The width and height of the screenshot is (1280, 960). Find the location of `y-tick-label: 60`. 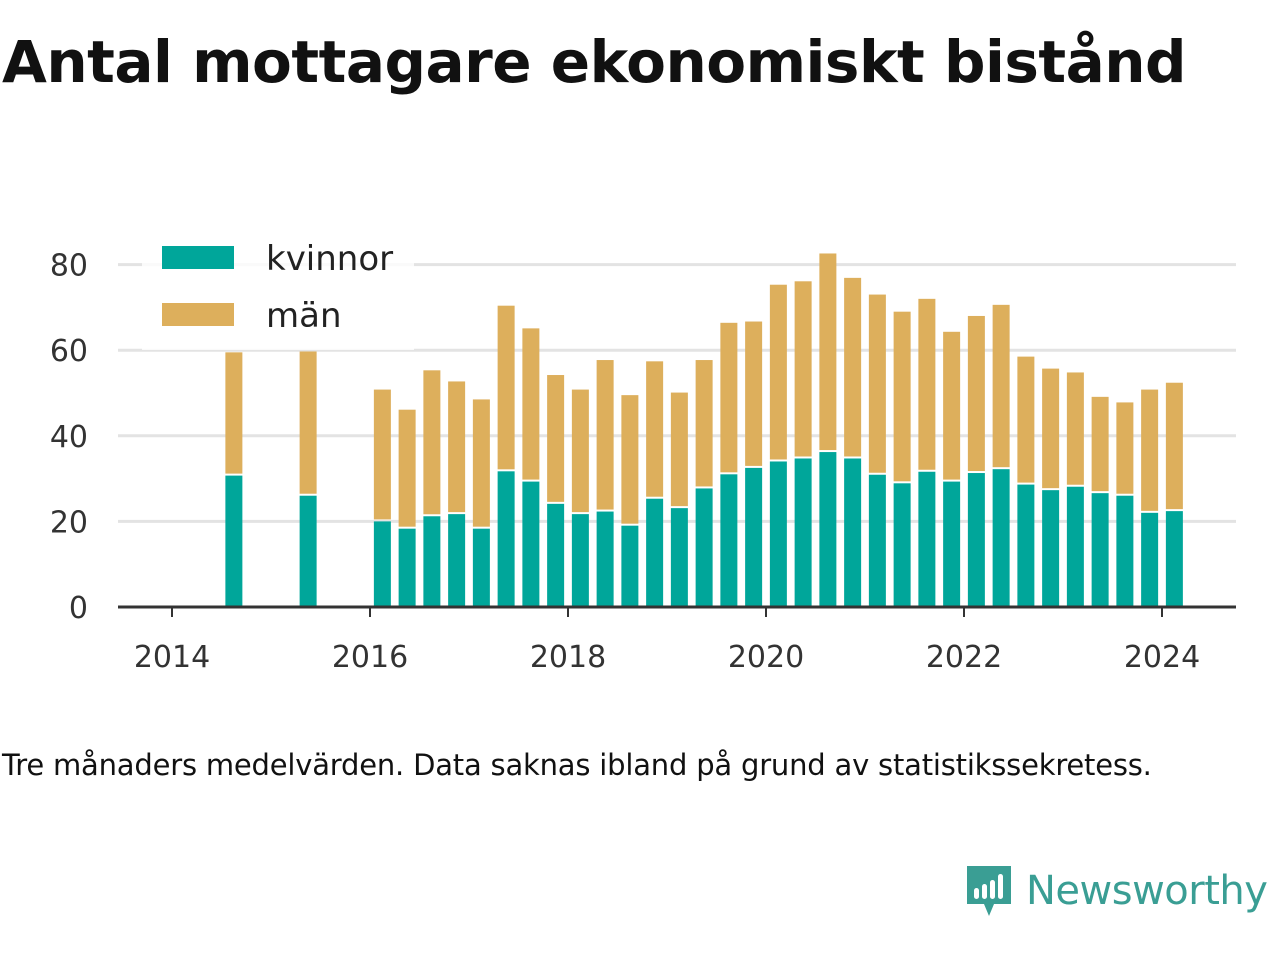

y-tick-label: 60 is located at coordinates (69, 351).